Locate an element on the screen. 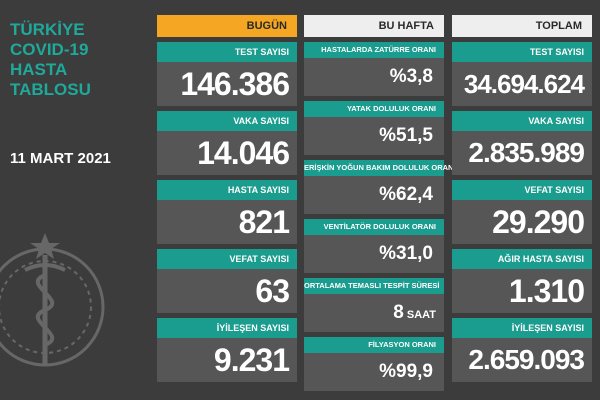 This screenshot has height=400, width=600. card-label: ORTALAMA TEMASLI TESPİT SÜRESİ is located at coordinates (374, 286).